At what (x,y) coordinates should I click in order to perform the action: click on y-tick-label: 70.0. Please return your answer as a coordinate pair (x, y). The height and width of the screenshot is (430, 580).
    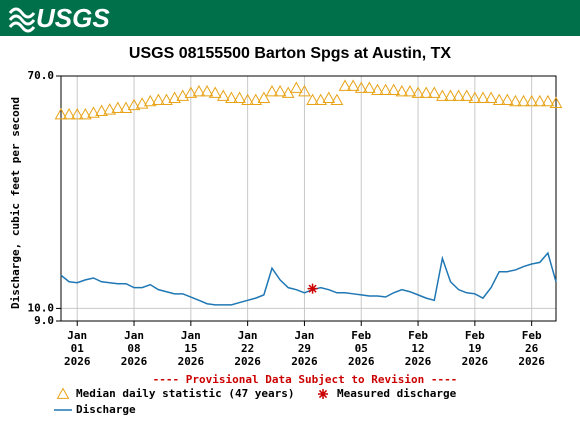
    Looking at the image, I should click on (41, 75).